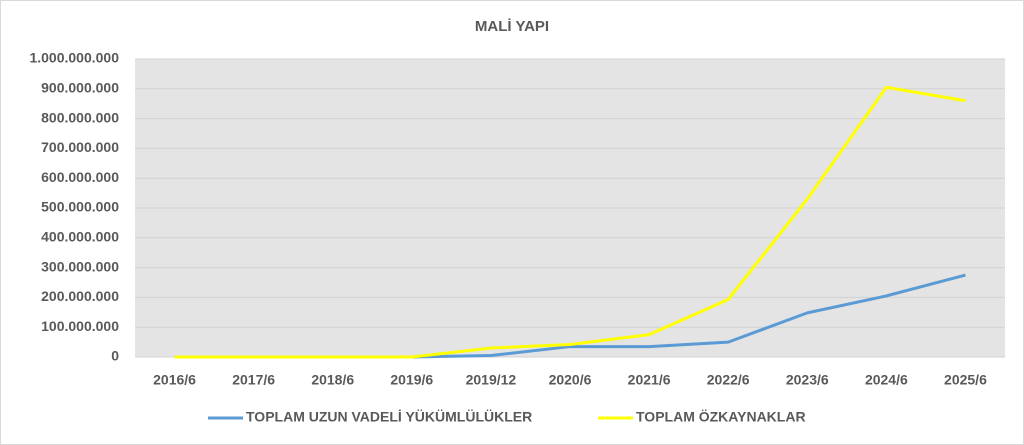 The height and width of the screenshot is (445, 1024). What do you see at coordinates (80, 237) in the screenshot?
I see `y-tick-label: 400.000.000` at bounding box center [80, 237].